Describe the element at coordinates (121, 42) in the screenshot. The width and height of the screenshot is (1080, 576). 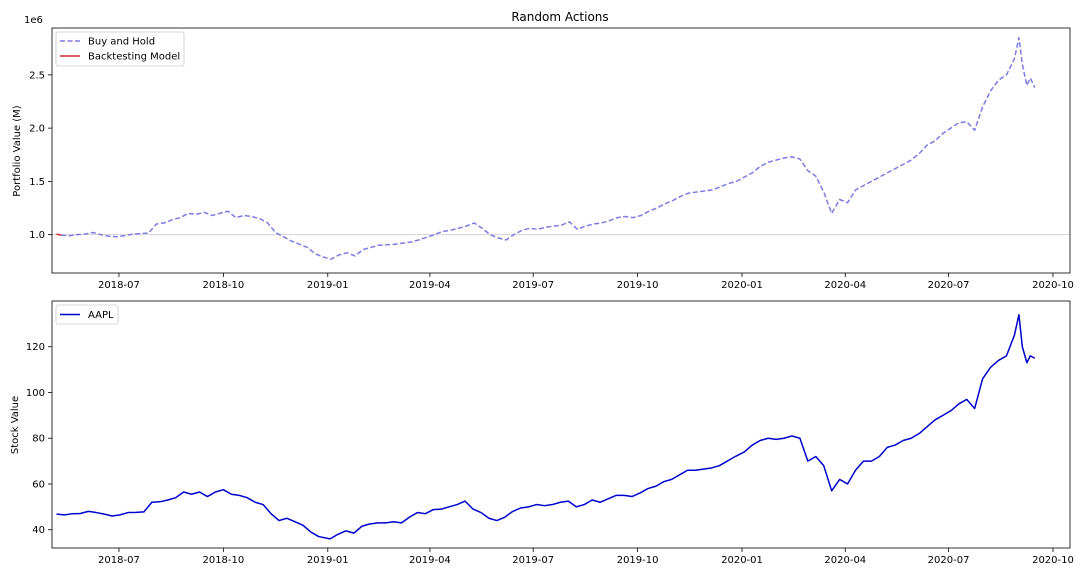
I see `legend-label-buy-and-hold: Buy and Hold` at that location.